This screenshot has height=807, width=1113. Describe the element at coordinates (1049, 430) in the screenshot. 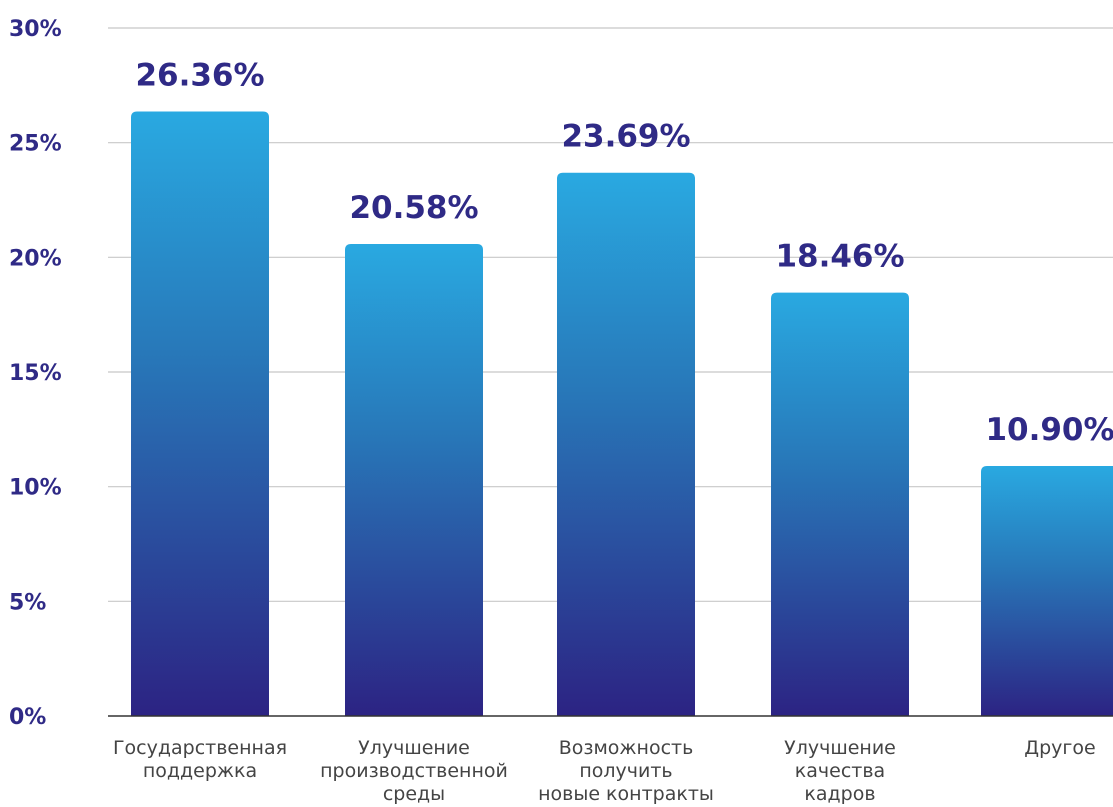

I see `data-label: 10.90%` at that location.